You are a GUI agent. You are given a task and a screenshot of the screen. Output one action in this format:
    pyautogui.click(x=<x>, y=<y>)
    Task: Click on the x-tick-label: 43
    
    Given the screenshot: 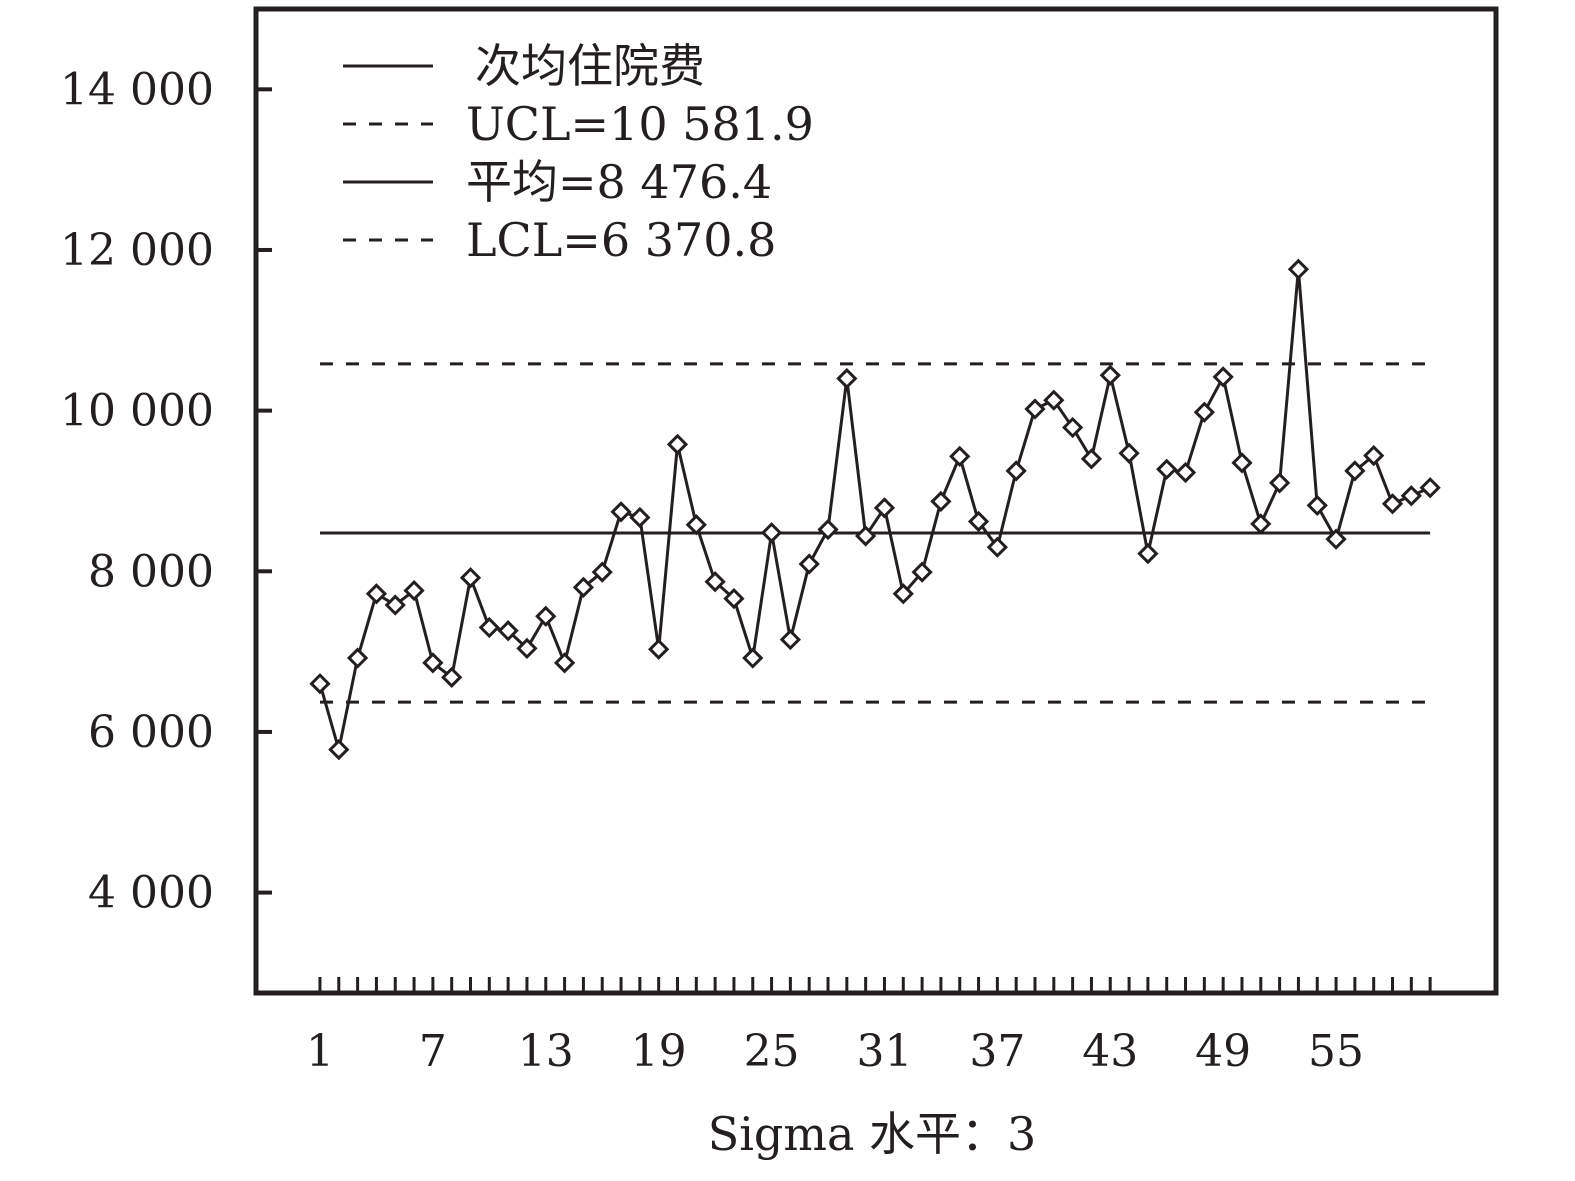 What is the action you would take?
    pyautogui.click(x=1110, y=1051)
    